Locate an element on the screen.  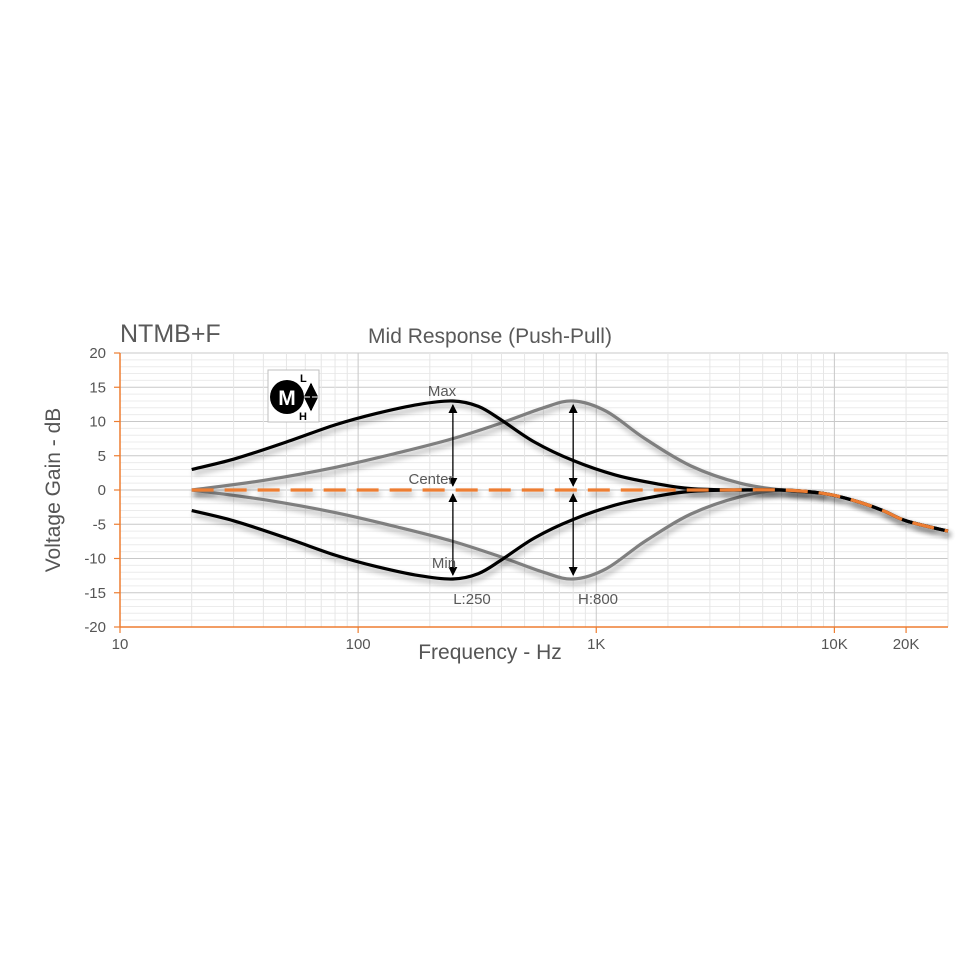
y-tick-label: -20 is located at coordinates (95, 627).